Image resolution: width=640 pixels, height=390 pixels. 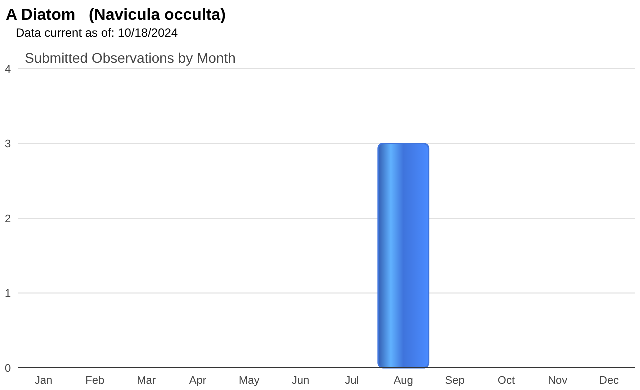 I want to click on y-tick-label: 3, so click(x=8, y=144).